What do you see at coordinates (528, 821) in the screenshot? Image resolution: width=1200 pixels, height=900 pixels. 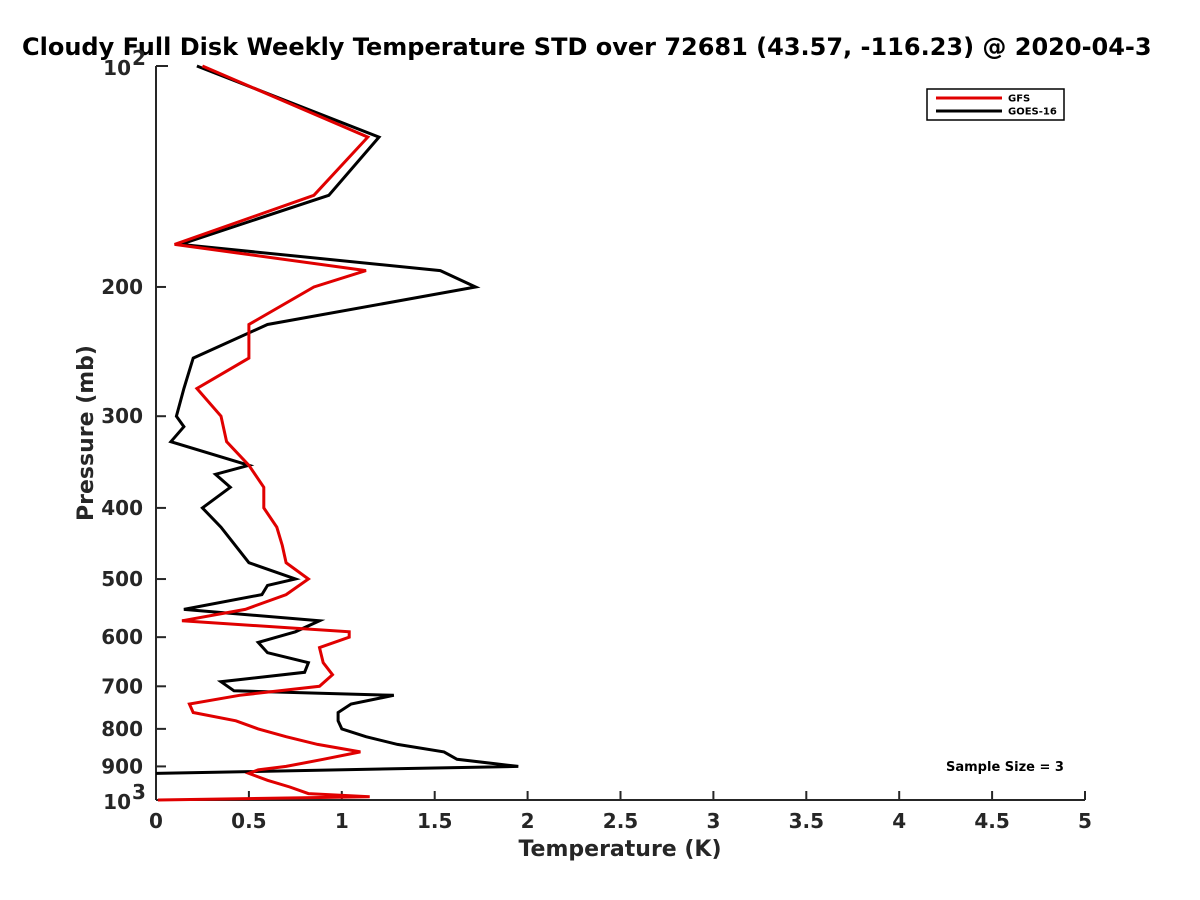 I see `x-tick-label: 2` at bounding box center [528, 821].